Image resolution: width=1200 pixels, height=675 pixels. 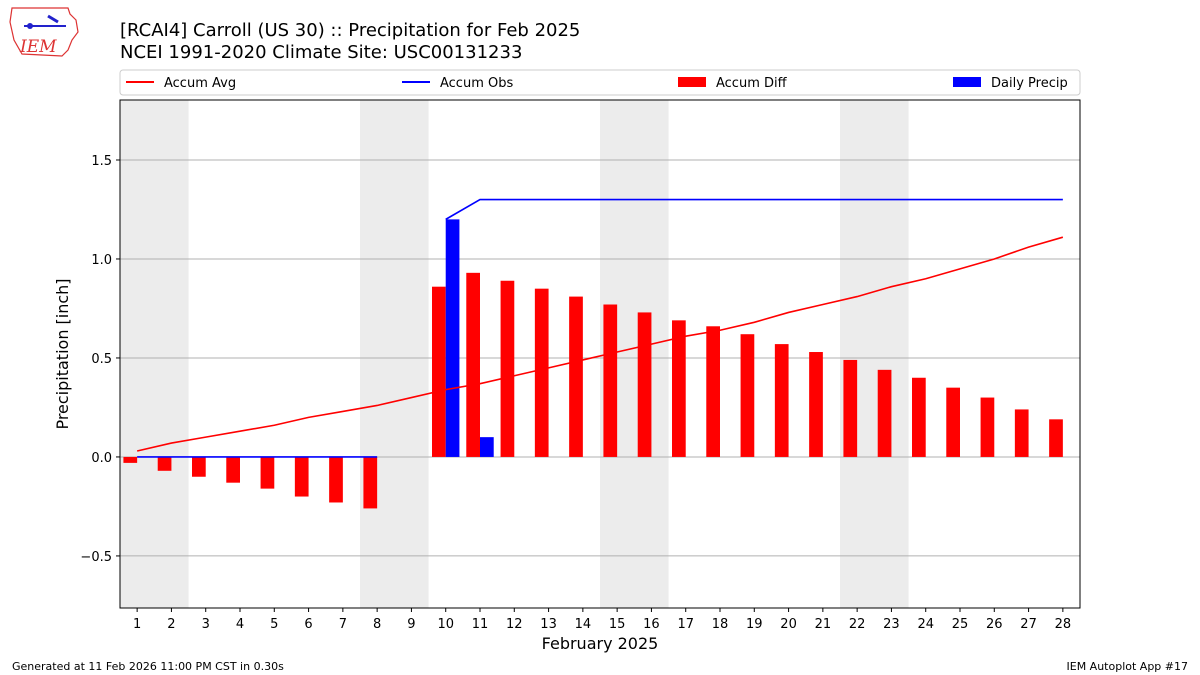 What do you see at coordinates (754, 209) in the screenshot?
I see `accum-obs-line` at bounding box center [754, 209].